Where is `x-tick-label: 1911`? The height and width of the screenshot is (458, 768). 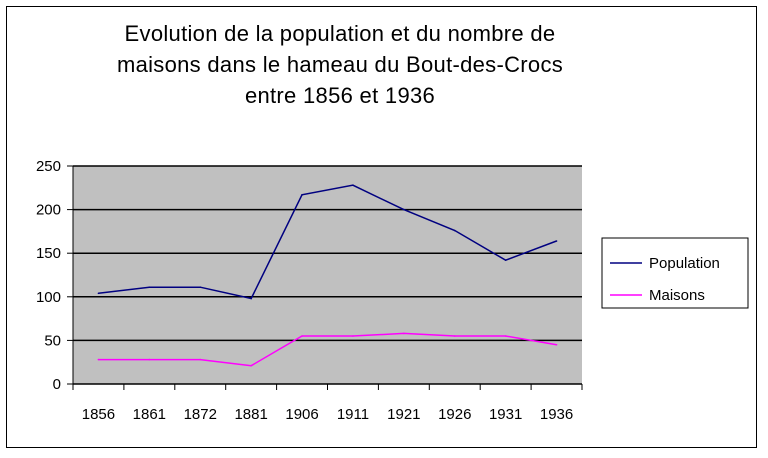
x-tick-label: 1911 is located at coordinates (353, 414).